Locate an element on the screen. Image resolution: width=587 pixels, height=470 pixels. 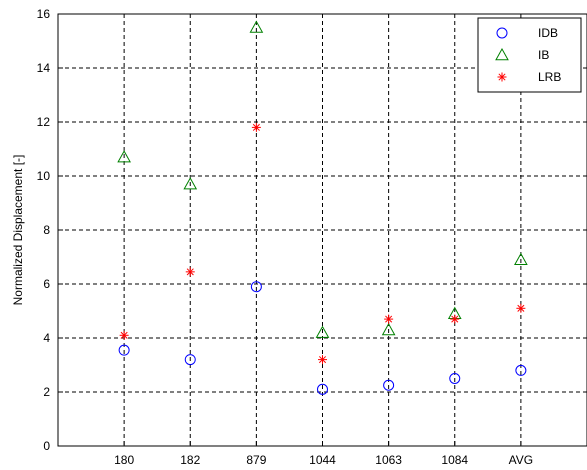
y-tick-label: 8 is located at coordinates (46, 230).